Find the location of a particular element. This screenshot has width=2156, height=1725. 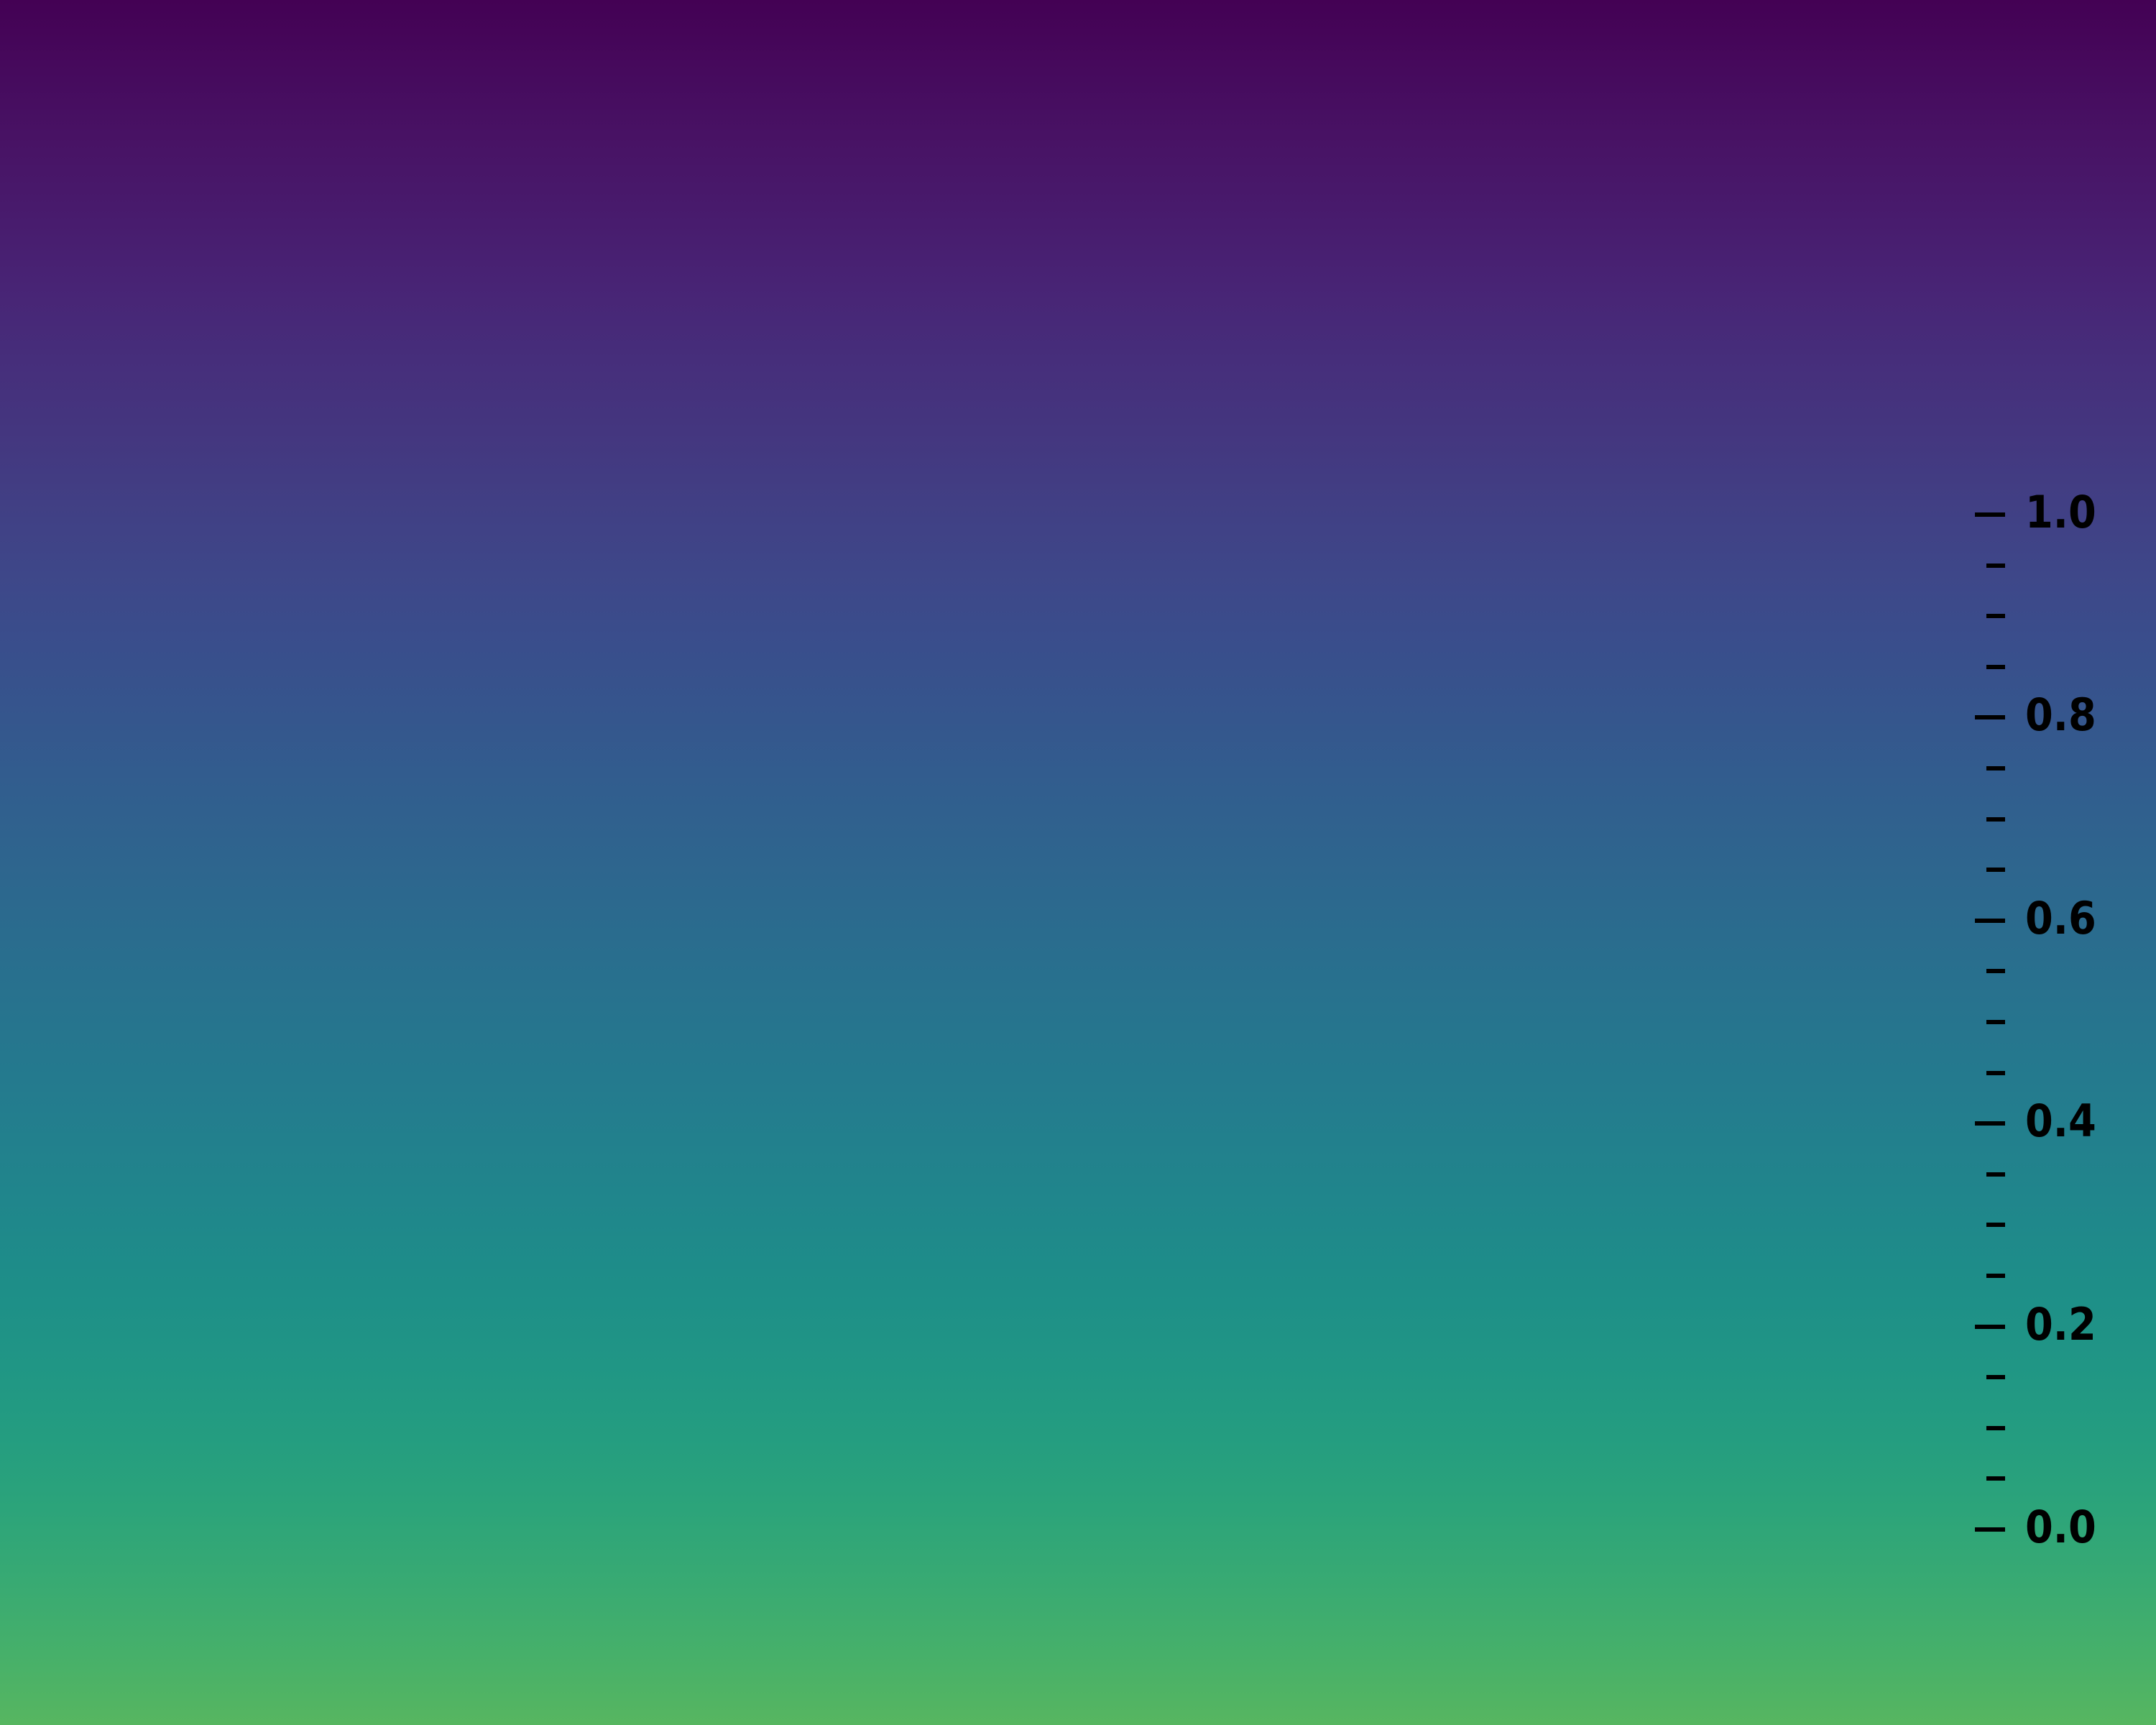

colorbar-tick-label: 1.0 is located at coordinates (2060, 512).